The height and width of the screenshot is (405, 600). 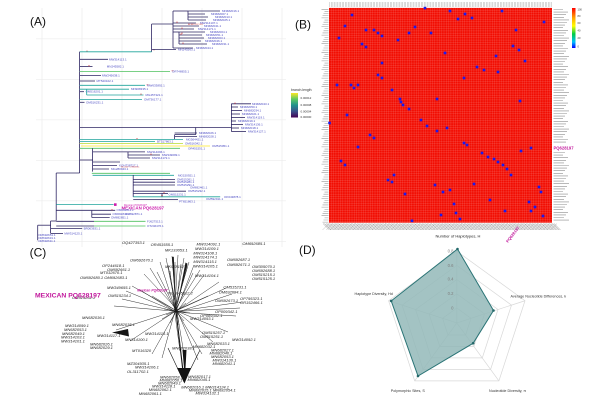 What do you see at coordinates (178, 195) in the screenshot?
I see `svg-text: OM515231.1` at bounding box center [178, 195].